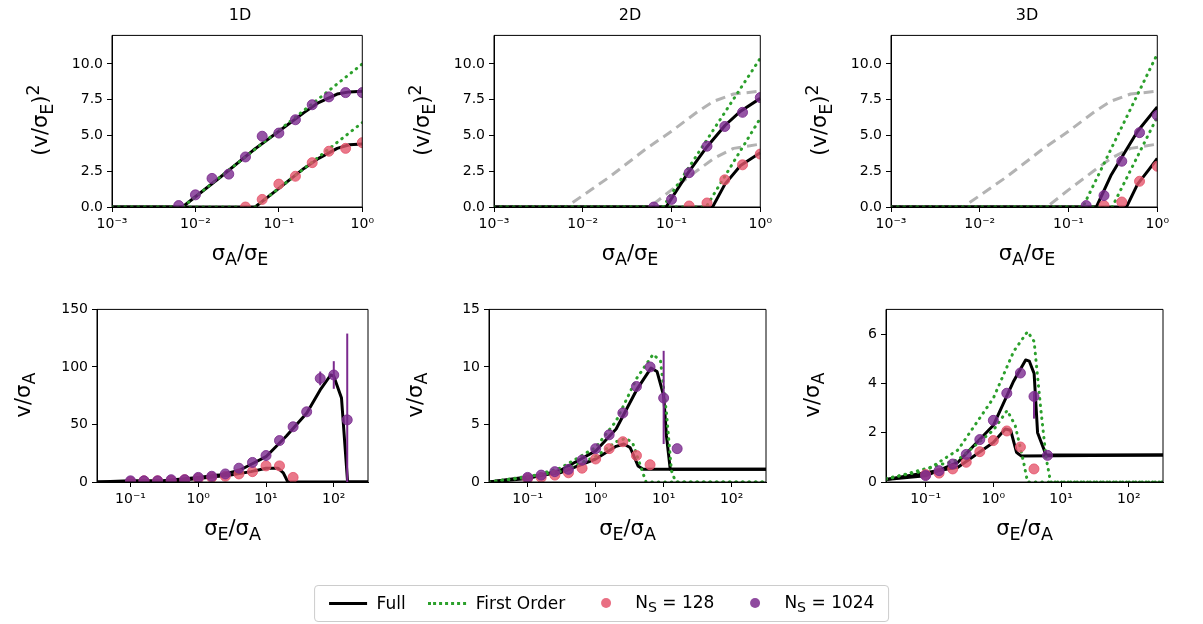 Image resolution: width=1203 pixels, height=624 pixels. What do you see at coordinates (79, 423) in the screenshot?
I see `y-tick-label: 50` at bounding box center [79, 423].